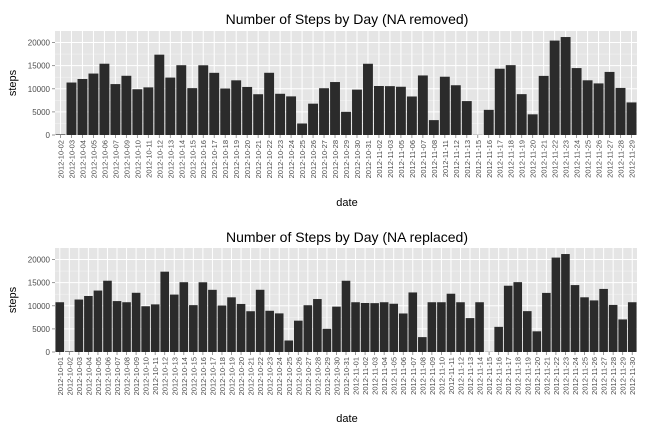 The image size is (648, 432). What do you see at coordinates (356, 376) in the screenshot?
I see `x-tick-label: 2012-11-01` at bounding box center [356, 376].